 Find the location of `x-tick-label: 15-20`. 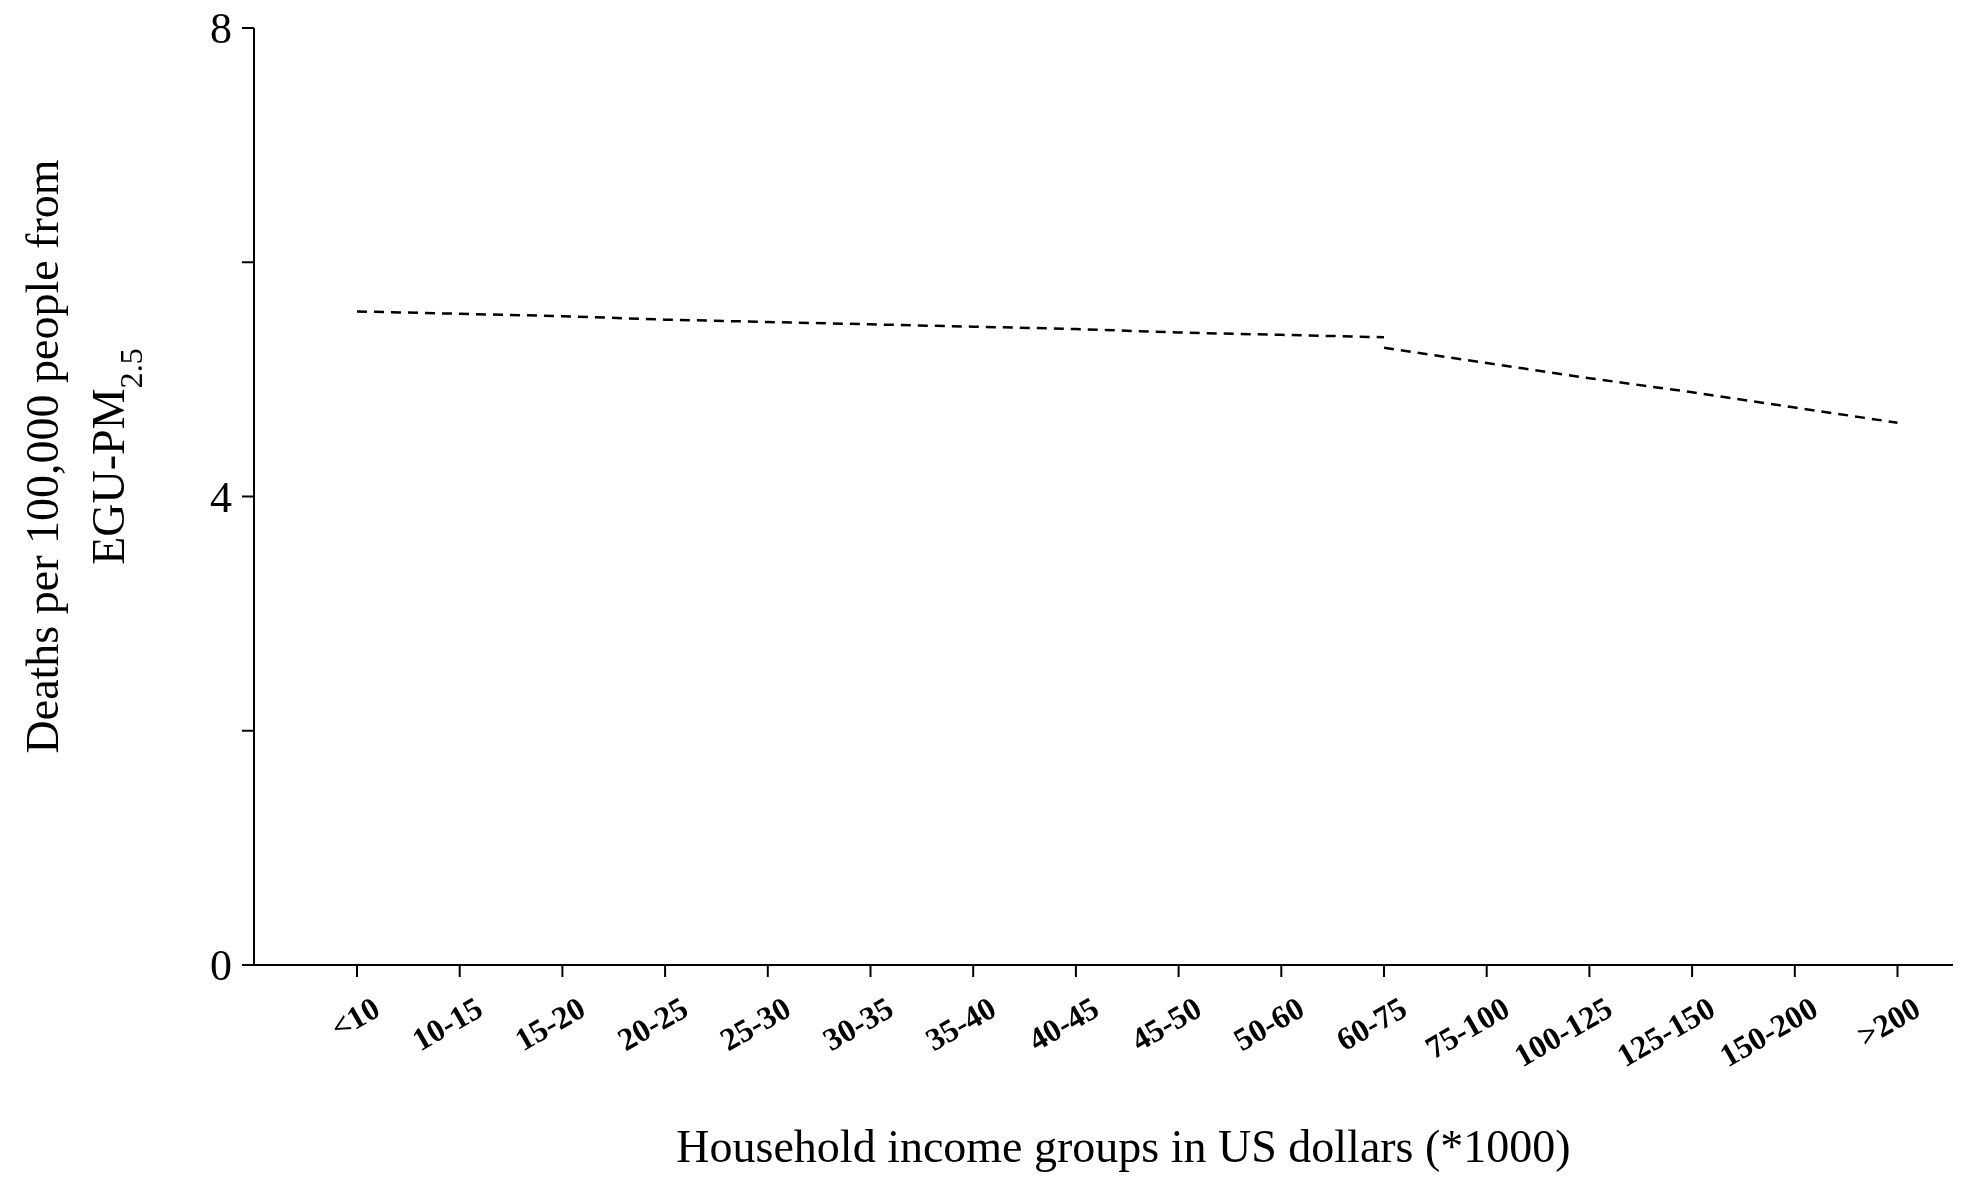

x-tick-label: 15-20 is located at coordinates (550, 1023).